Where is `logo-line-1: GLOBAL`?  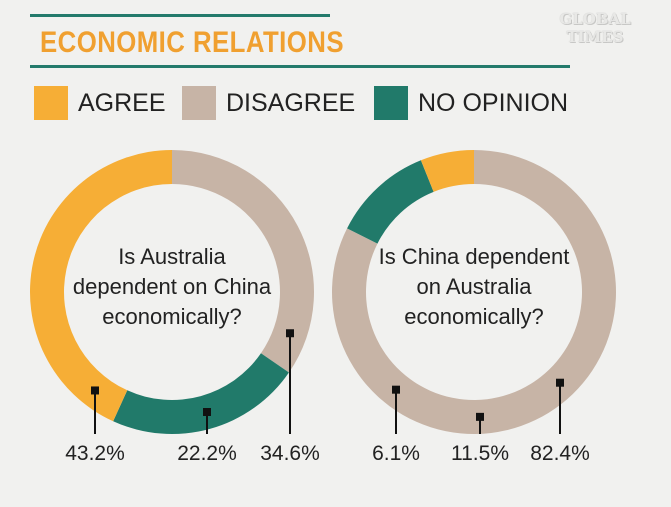
logo-line-1: GLOBAL is located at coordinates (595, 19).